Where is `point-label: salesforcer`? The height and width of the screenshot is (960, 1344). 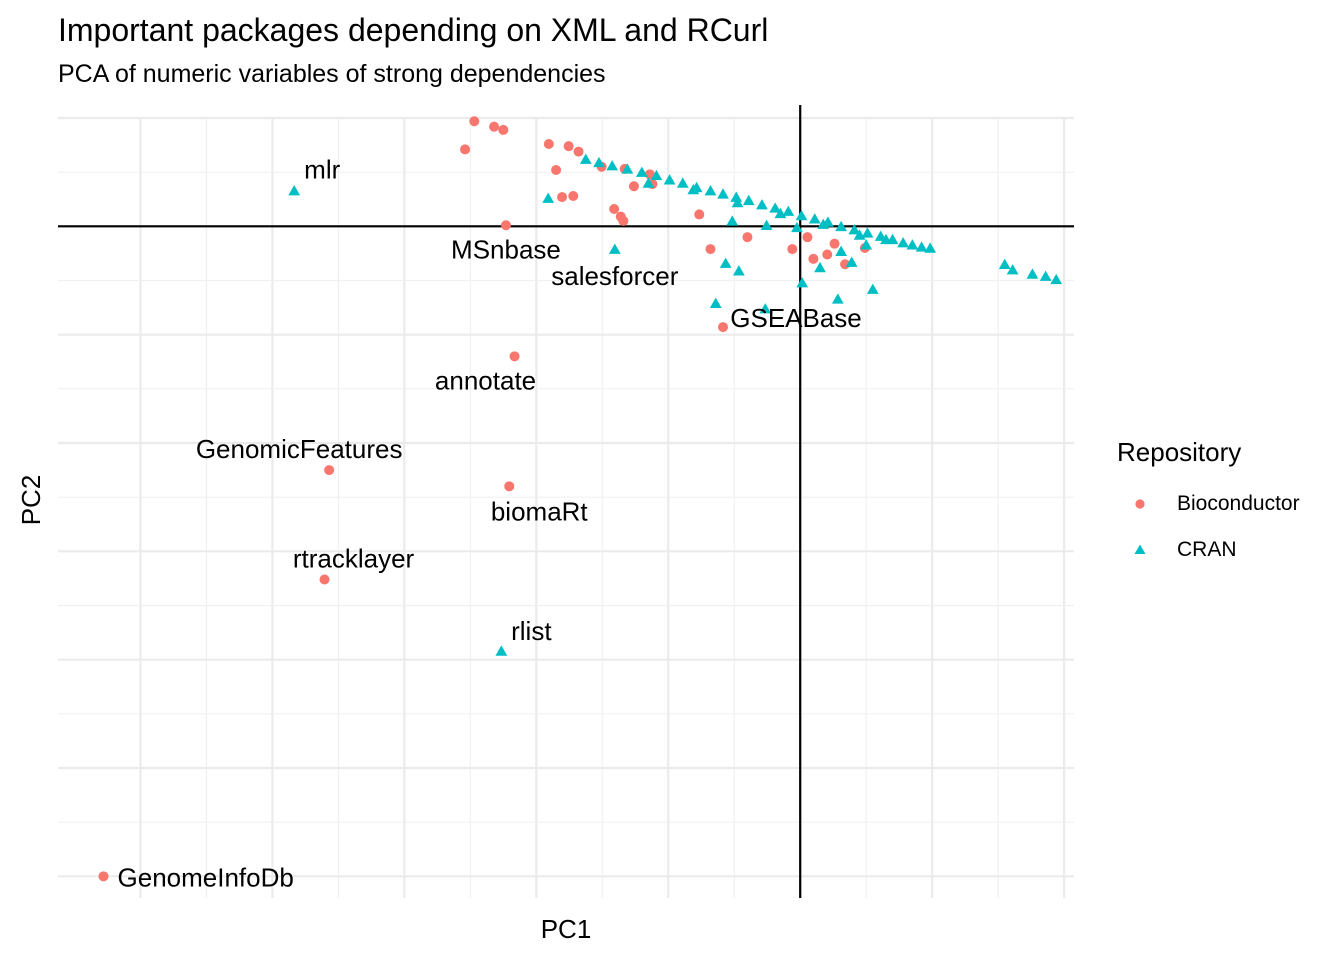
point-label: salesforcer is located at coordinates (614, 276).